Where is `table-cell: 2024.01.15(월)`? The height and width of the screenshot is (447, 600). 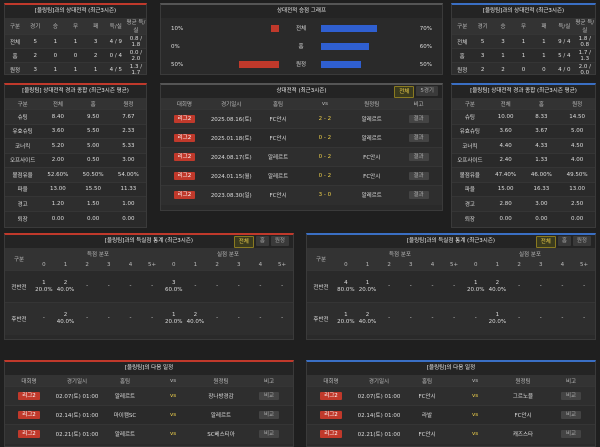 table-cell: 2024.01.15(월) is located at coordinates (231, 176).